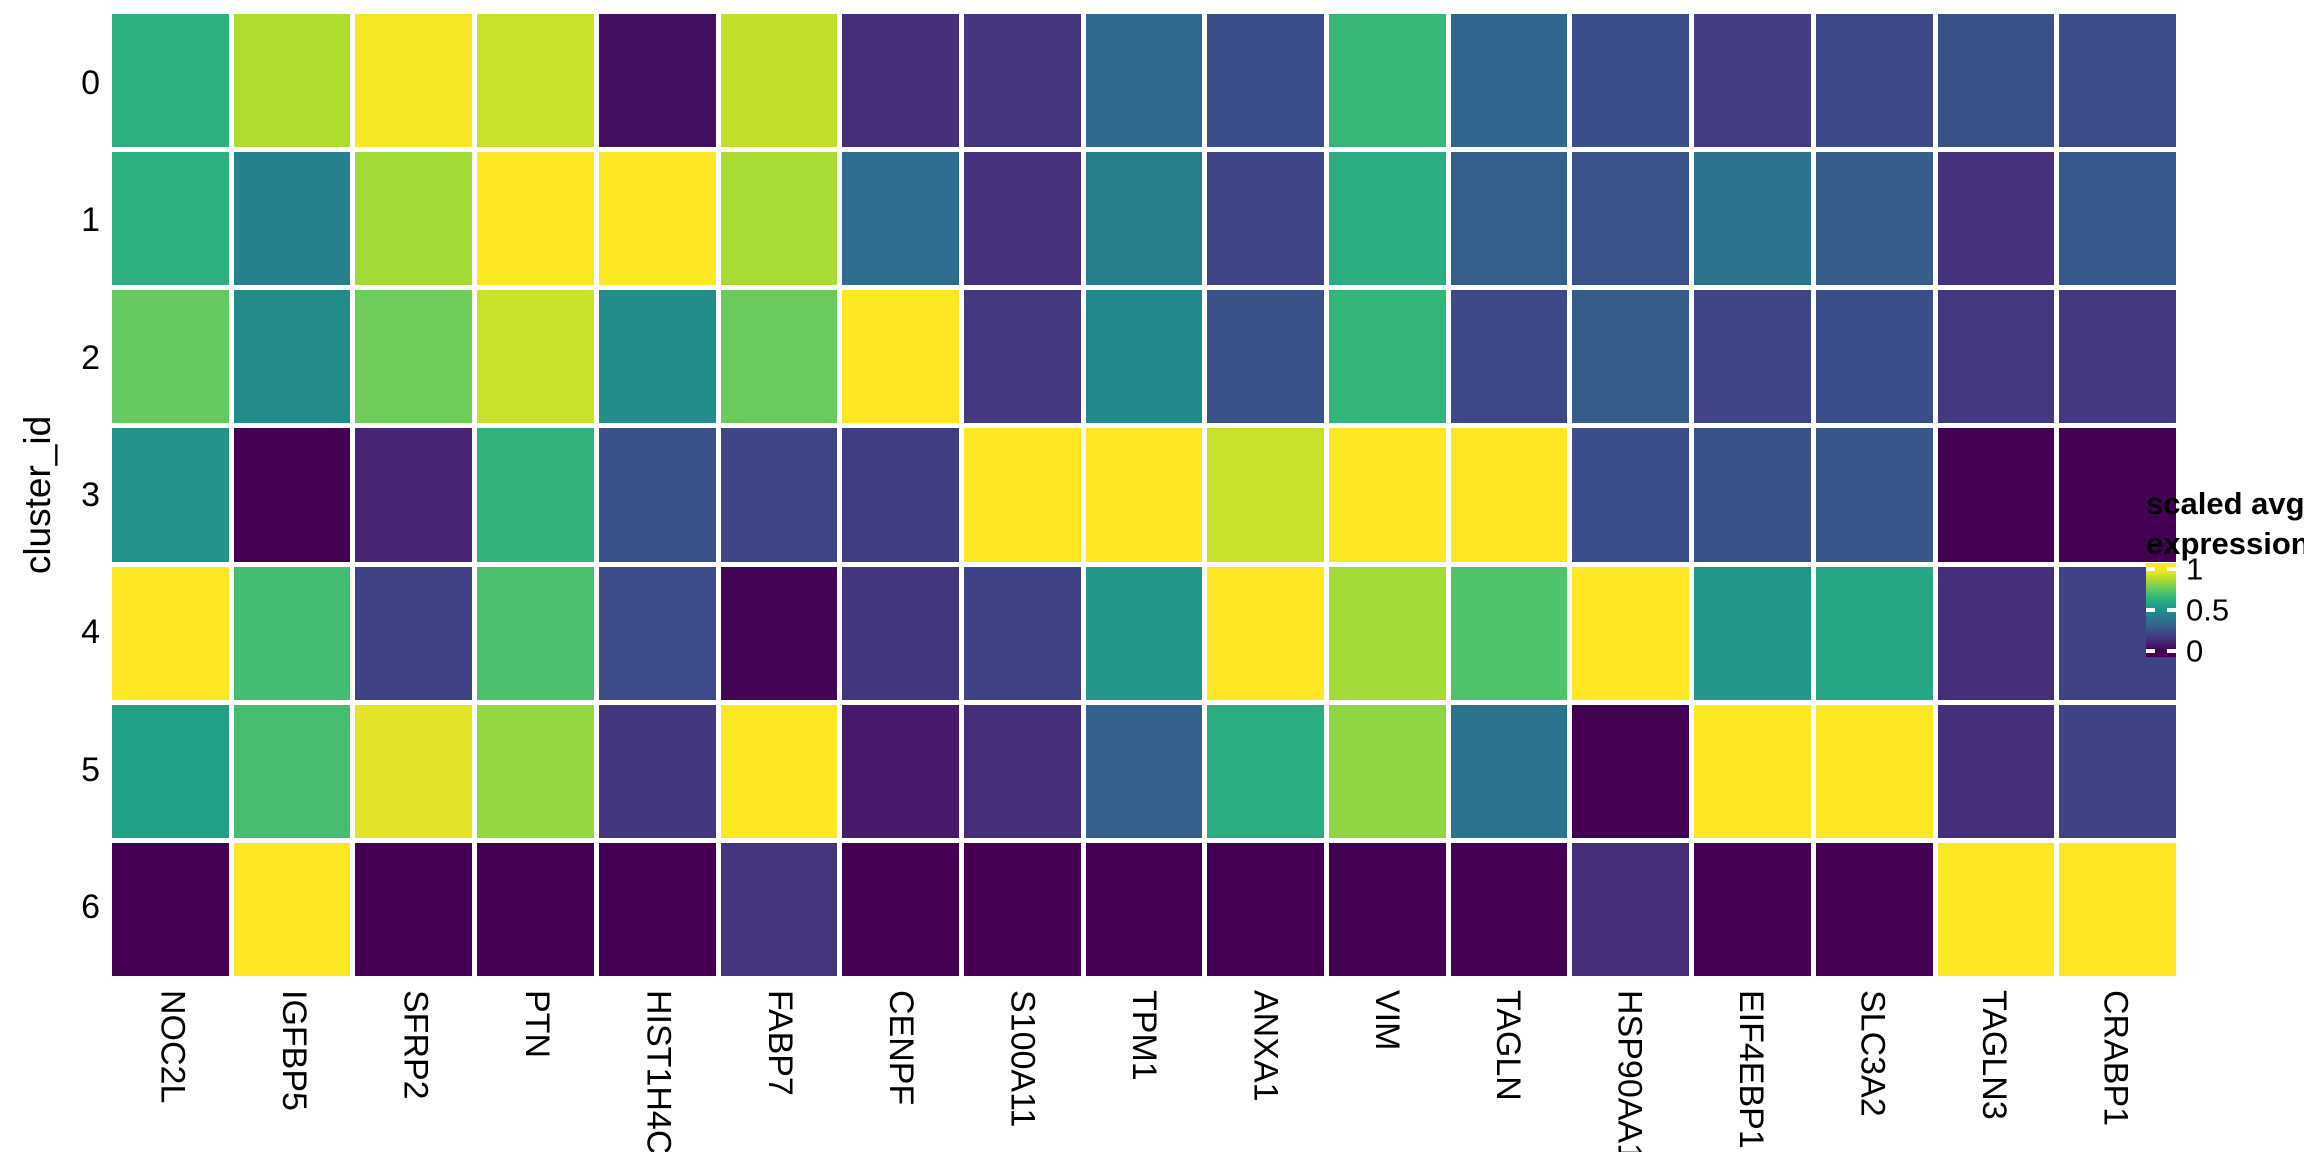  What do you see at coordinates (1386, 1020) in the screenshot?
I see `x-tick-label: VIM` at bounding box center [1386, 1020].